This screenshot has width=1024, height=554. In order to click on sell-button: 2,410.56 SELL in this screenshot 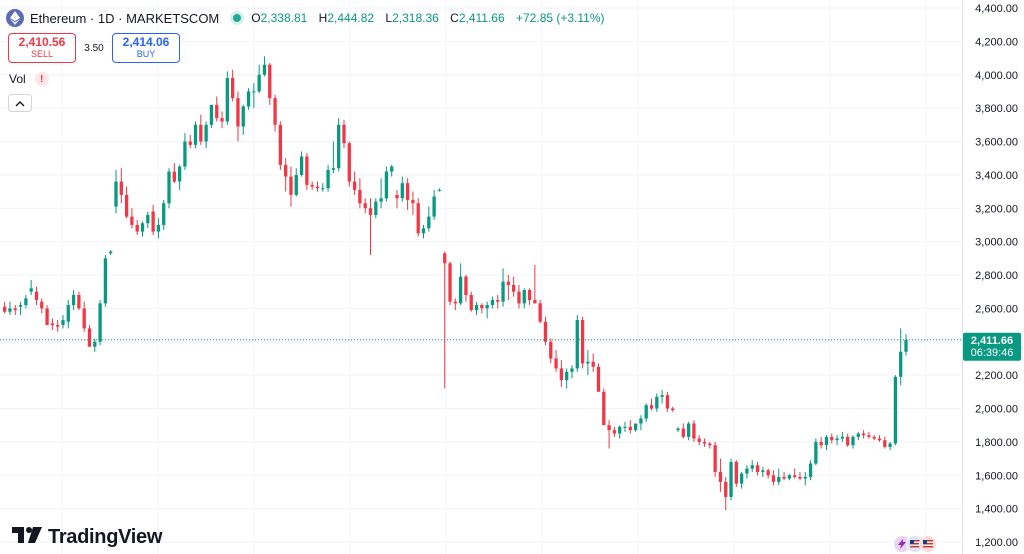, I will do `click(42, 48)`.